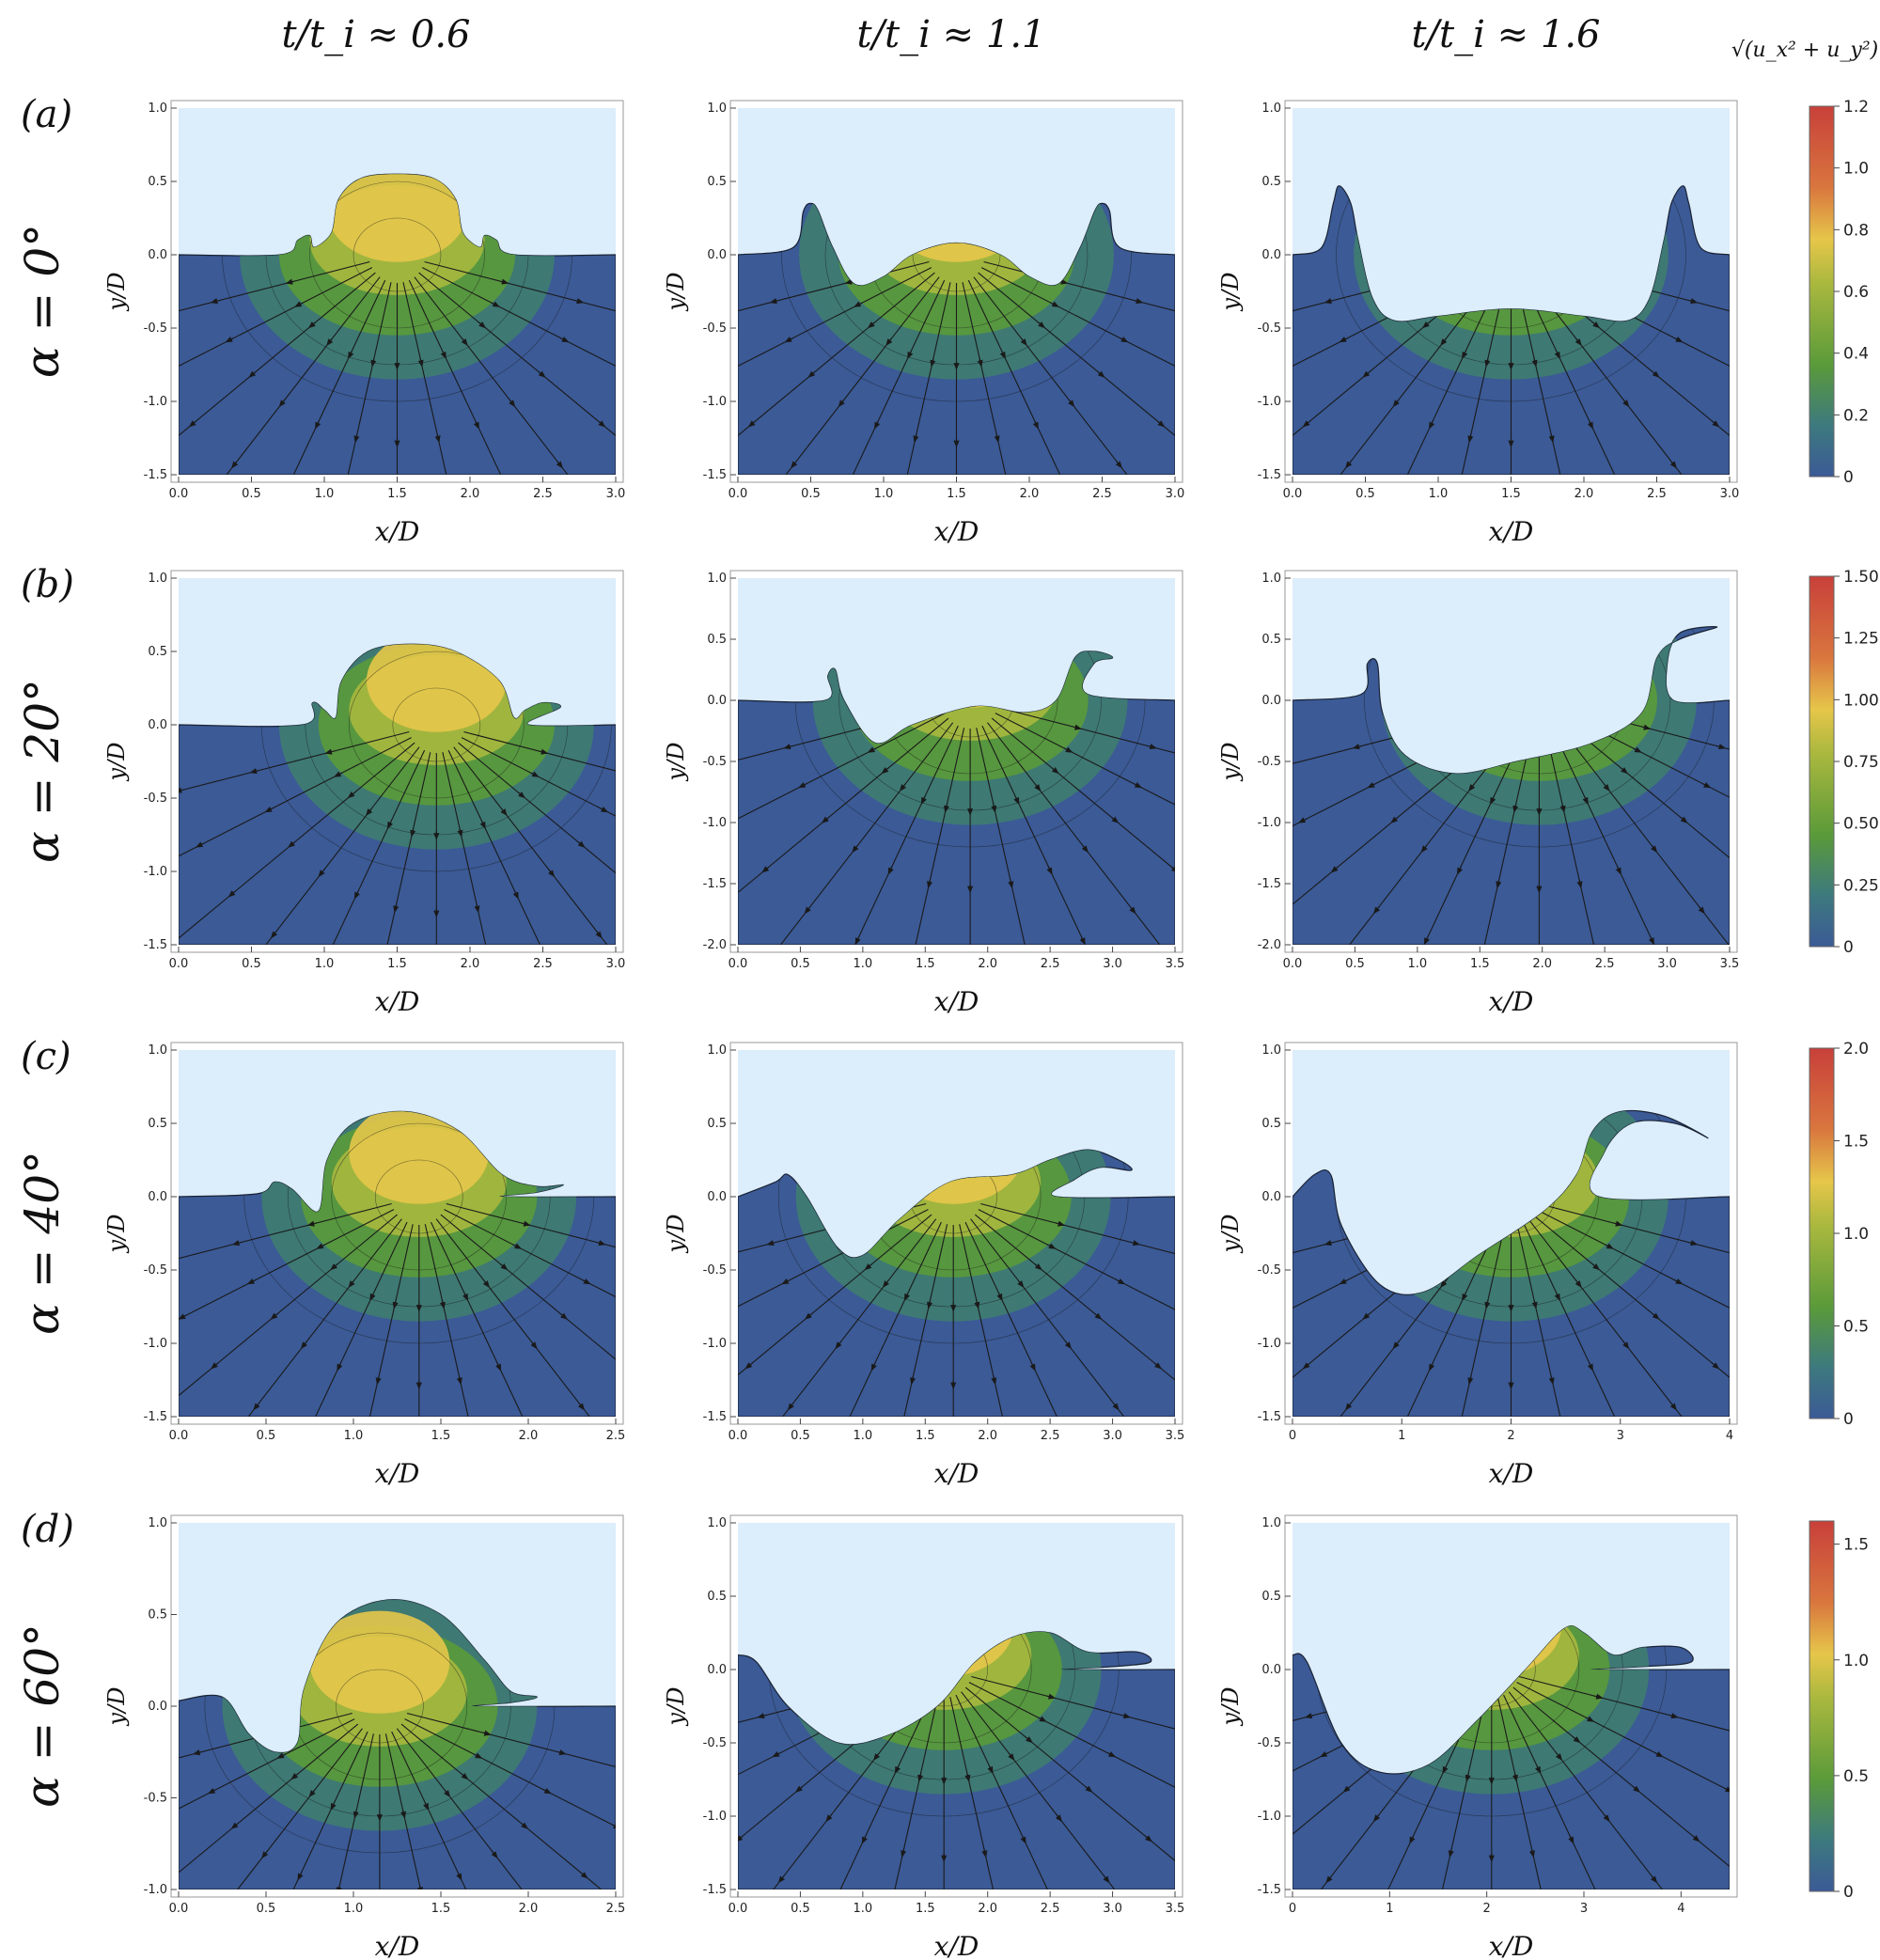 This screenshot has height=1960, width=1880. Describe the element at coordinates (1856, 169) in the screenshot. I see `colorbar-tick-label: 1.0` at that location.